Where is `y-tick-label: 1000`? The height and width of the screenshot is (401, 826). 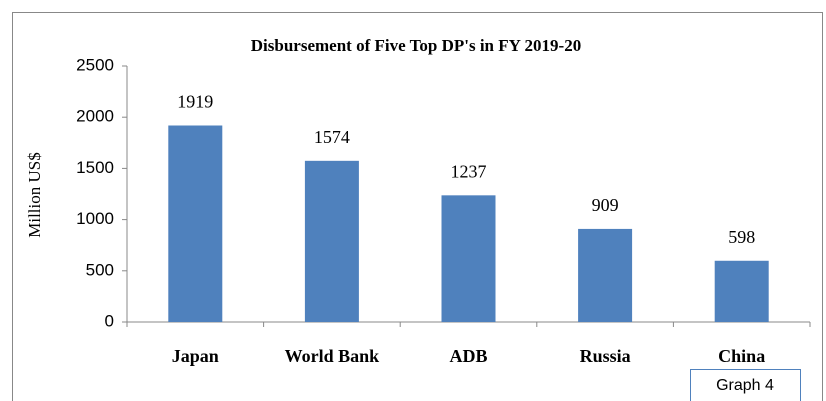 y-tick-label: 1000 is located at coordinates (95, 218).